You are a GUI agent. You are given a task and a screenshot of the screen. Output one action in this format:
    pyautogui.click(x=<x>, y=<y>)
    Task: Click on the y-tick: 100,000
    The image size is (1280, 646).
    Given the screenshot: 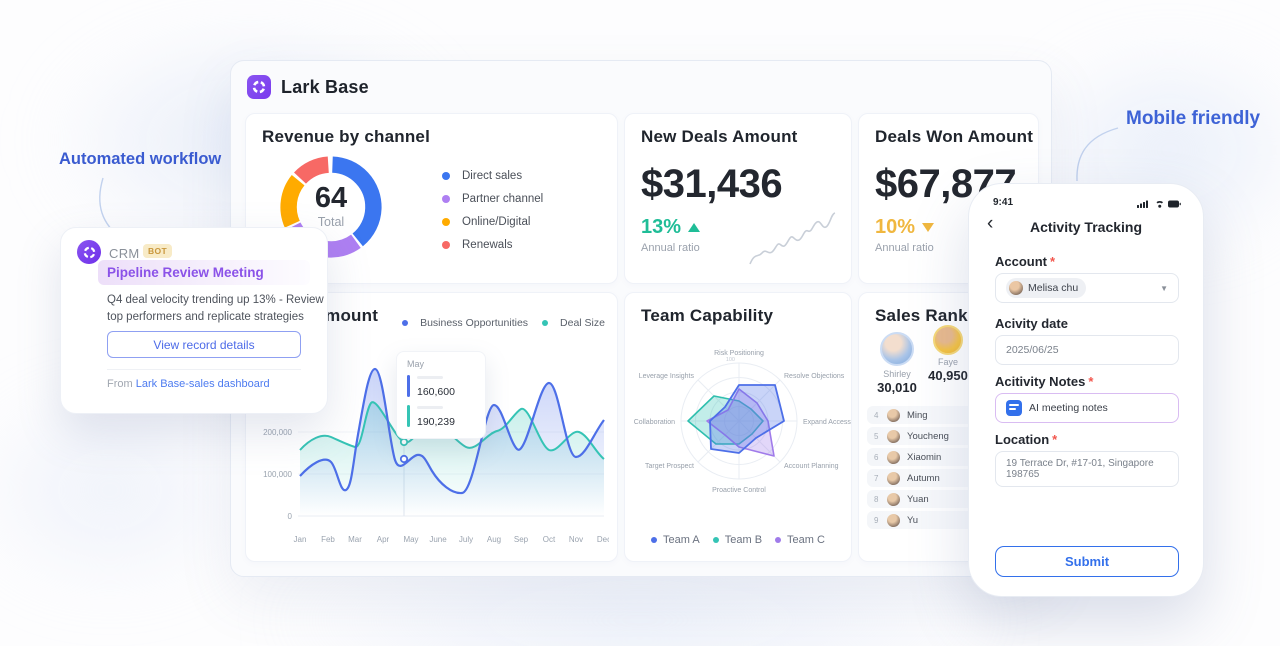 What is the action you would take?
    pyautogui.click(x=277, y=474)
    